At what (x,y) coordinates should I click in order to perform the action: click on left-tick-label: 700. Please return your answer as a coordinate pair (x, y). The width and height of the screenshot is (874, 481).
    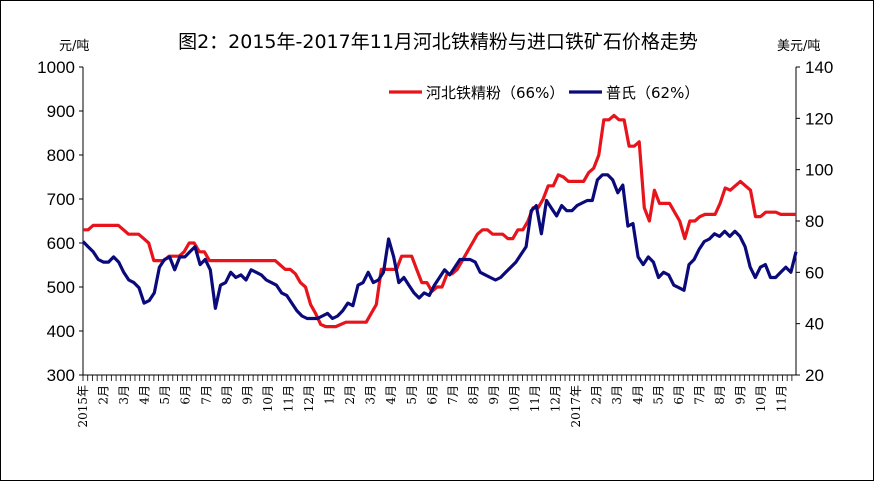
    Looking at the image, I should click on (61, 199).